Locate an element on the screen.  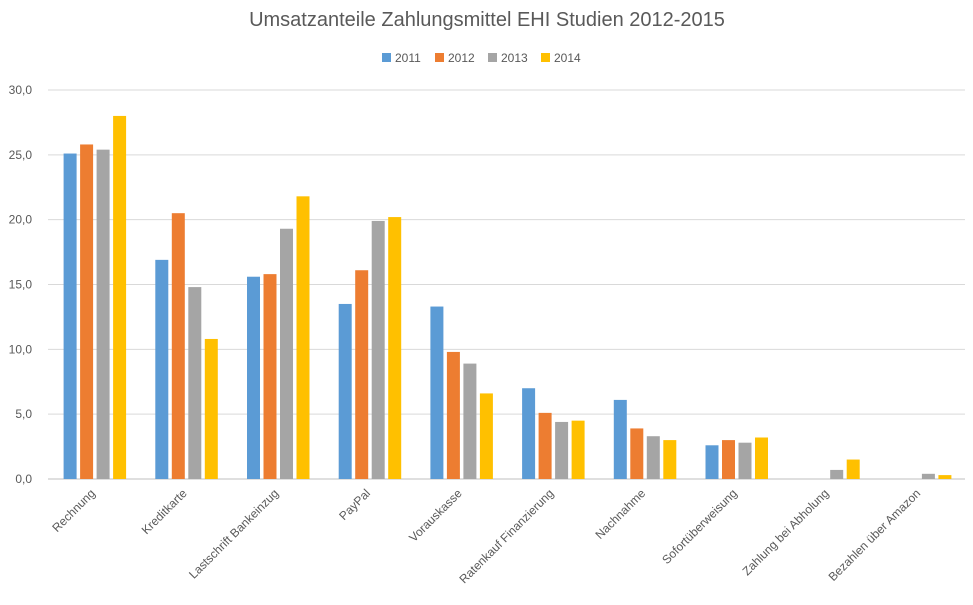
legend-label: 2011 is located at coordinates (408, 58).